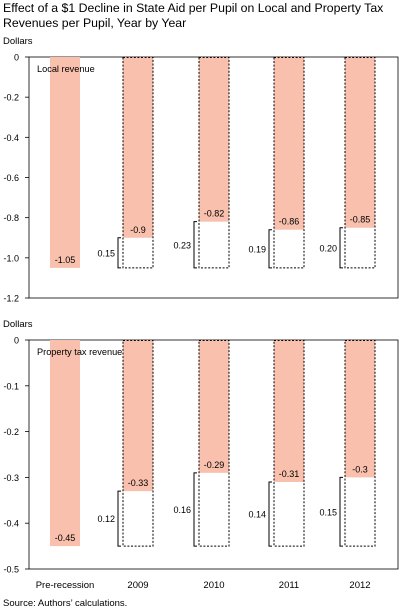 The height and width of the screenshot is (613, 400). Describe the element at coordinates (11, 218) in the screenshot. I see `y-tick-label: -0.8` at that location.